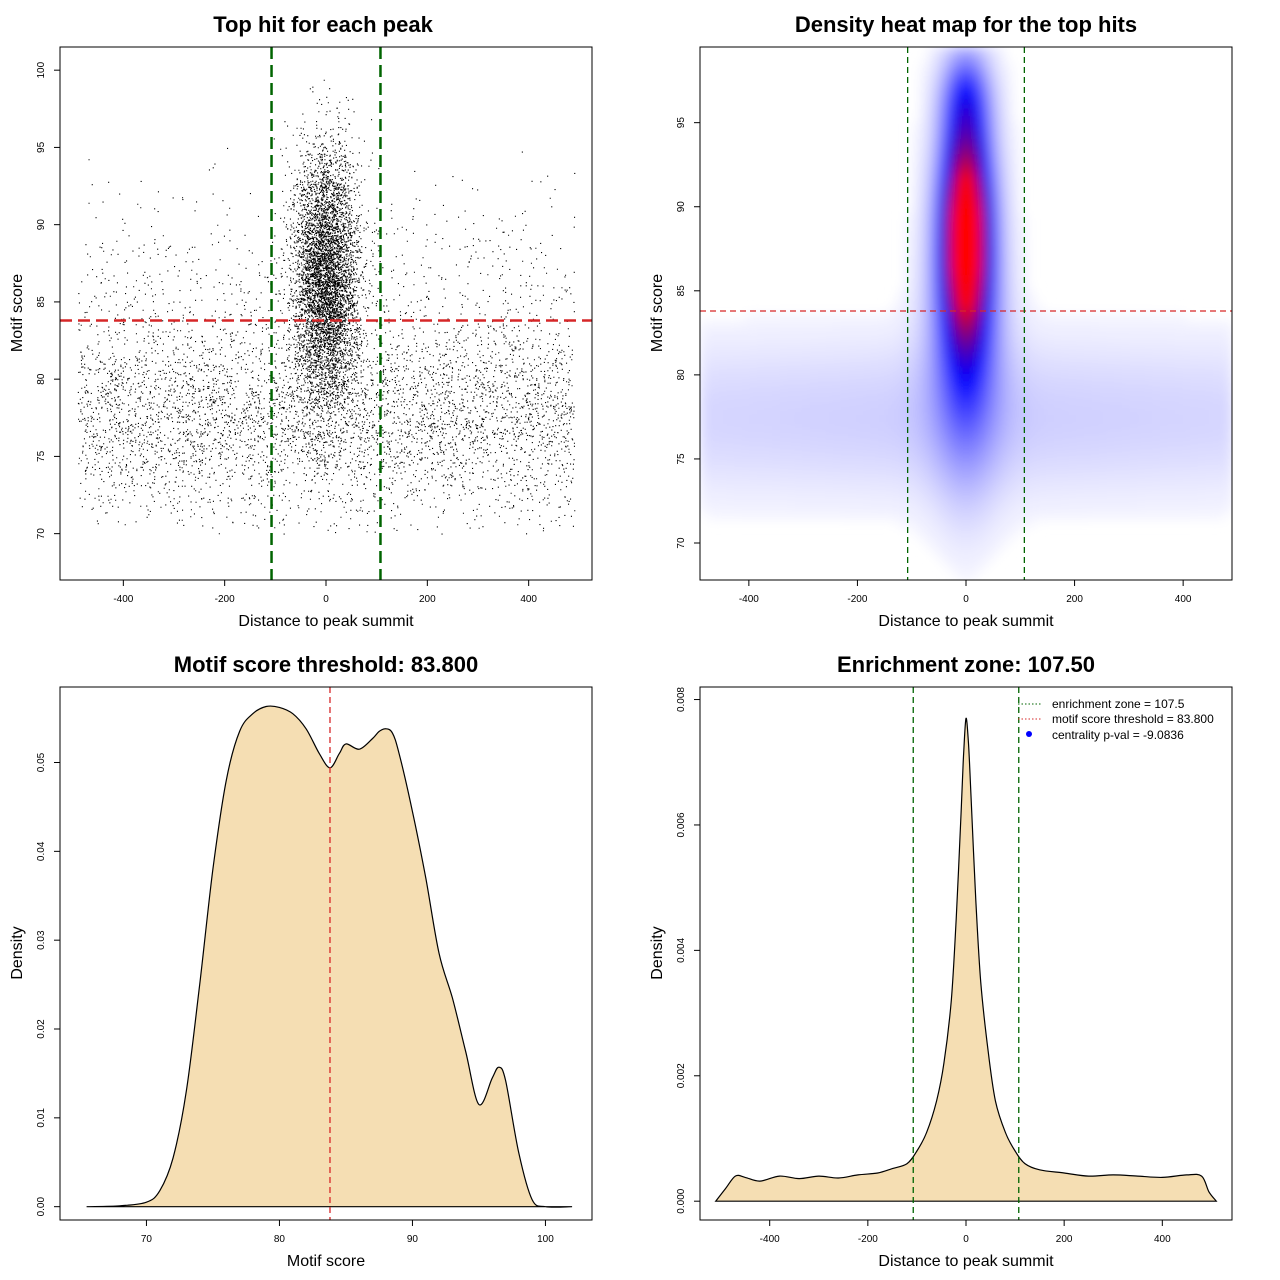 This screenshot has width=1280, height=1280. I want to click on y-tick-label: 95, so click(41, 147).